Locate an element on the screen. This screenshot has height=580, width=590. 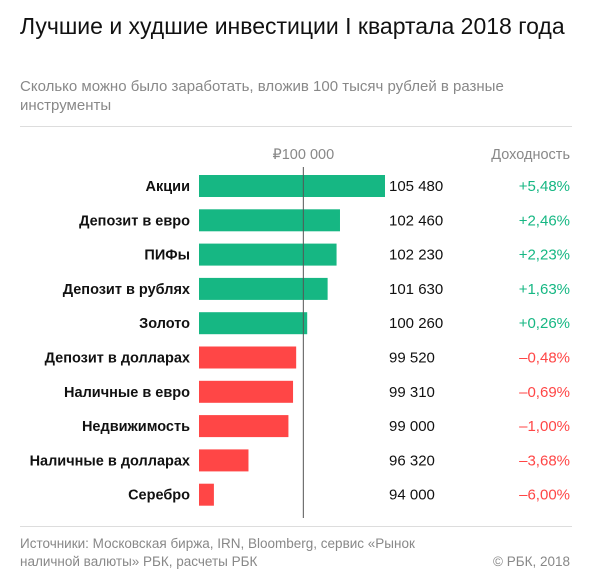
category-label: Акции is located at coordinates (168, 187).